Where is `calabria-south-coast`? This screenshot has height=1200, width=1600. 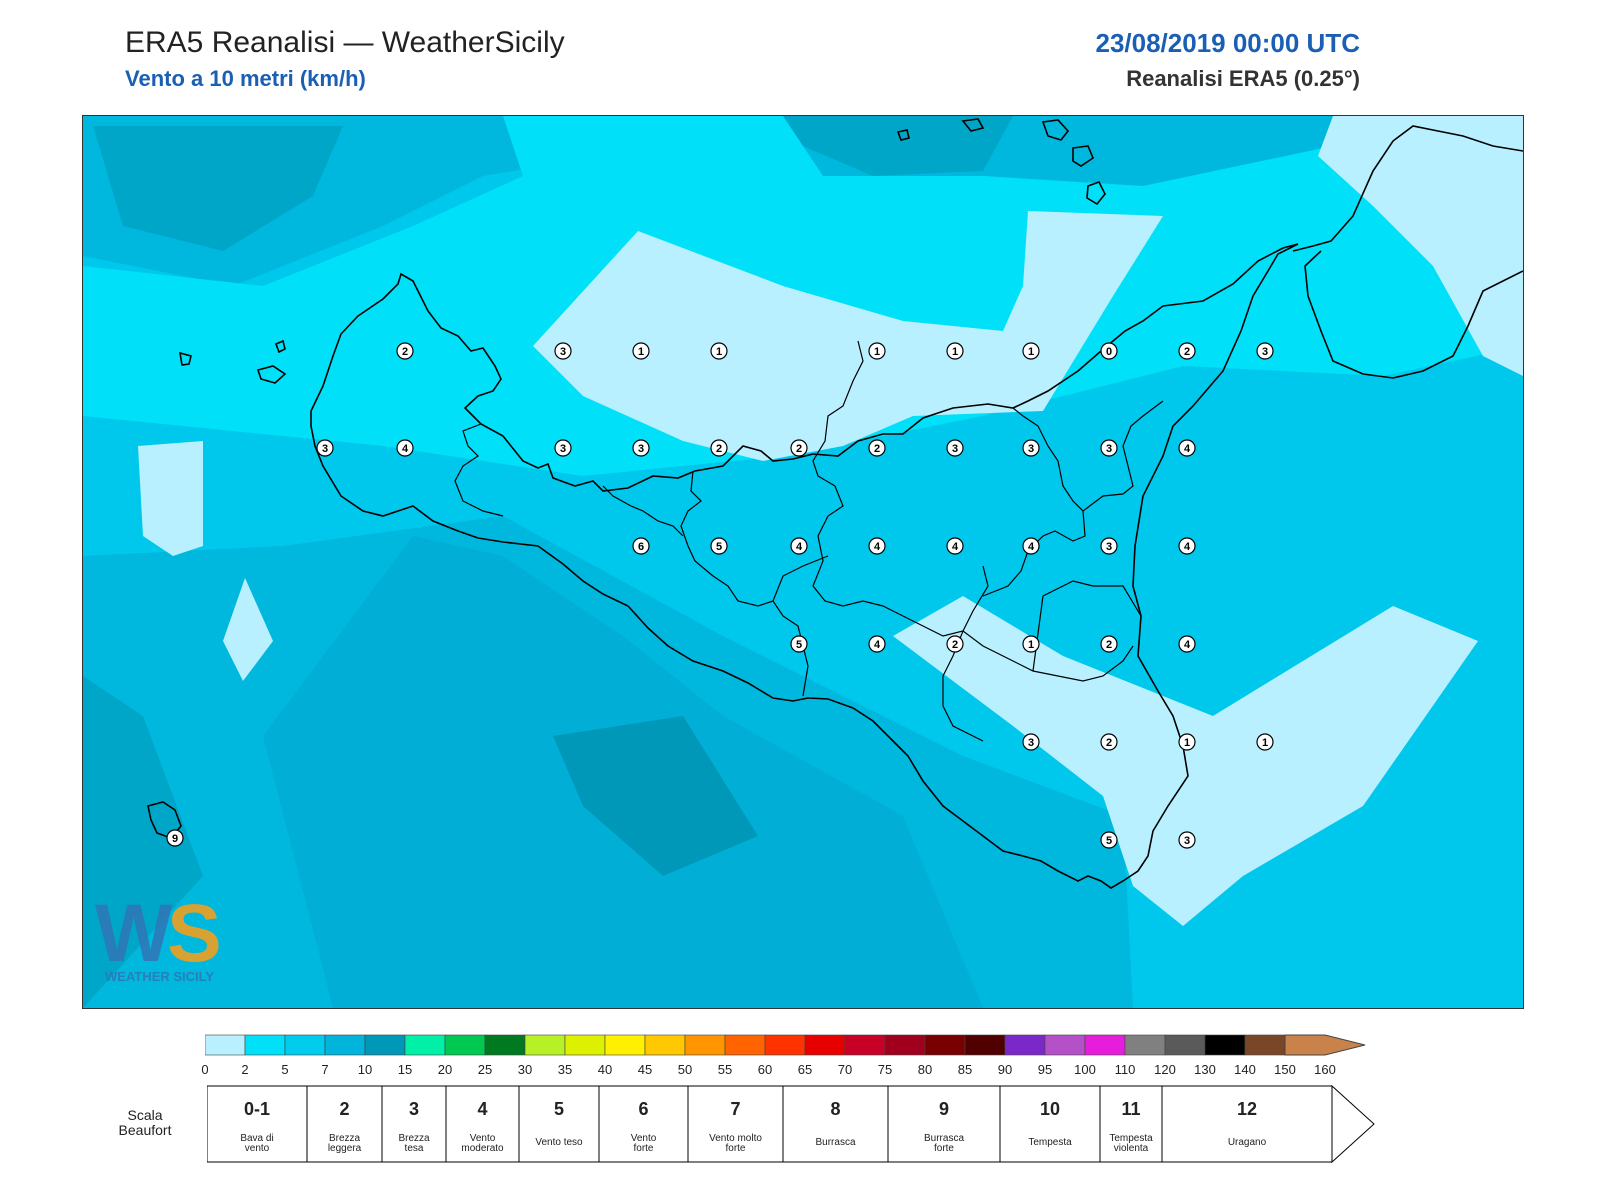
calabria-south-coast is located at coordinates (1413, 314).